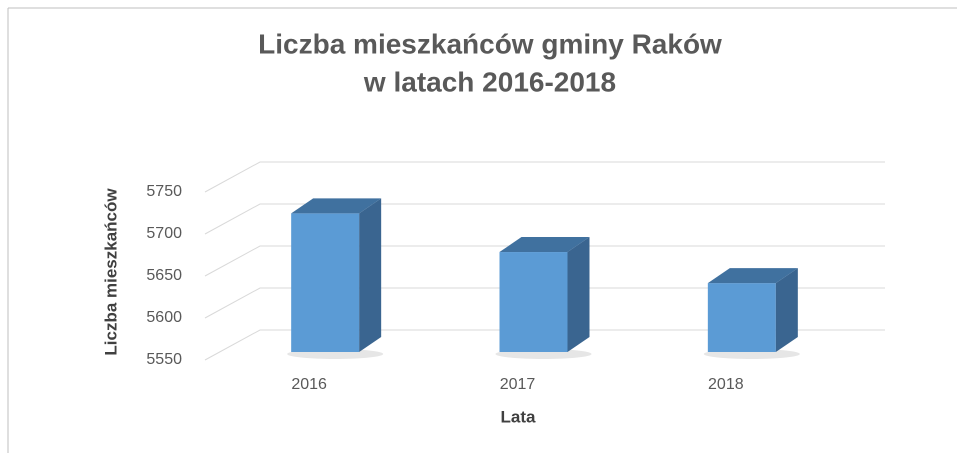 This screenshot has height=453, width=957. I want to click on chart-title: Liczba mieszkańców gminy Raków, so click(490, 43).